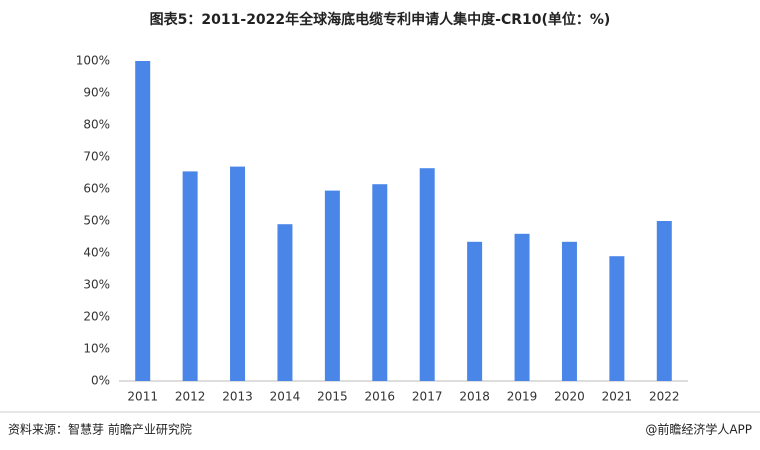 This screenshot has width=760, height=450. What do you see at coordinates (93, 61) in the screenshot?
I see `y-tick-label: 100%` at bounding box center [93, 61].